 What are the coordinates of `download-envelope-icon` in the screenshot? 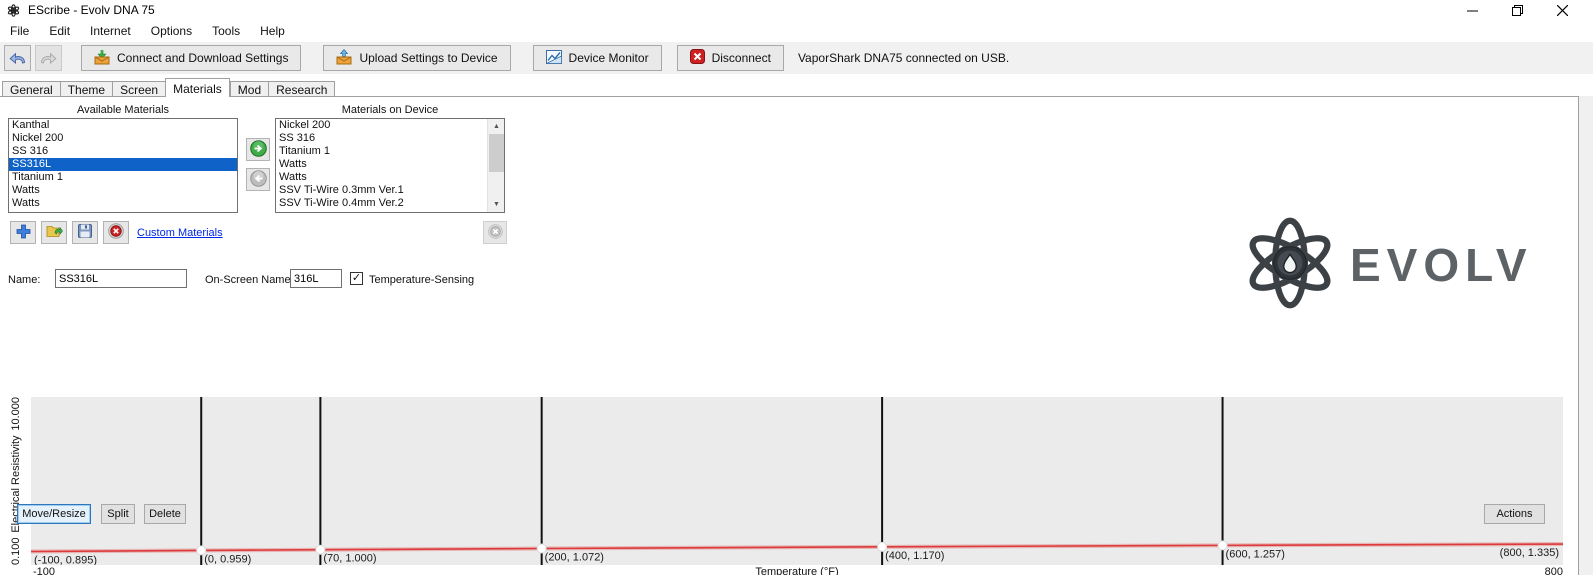 It's located at (102, 58).